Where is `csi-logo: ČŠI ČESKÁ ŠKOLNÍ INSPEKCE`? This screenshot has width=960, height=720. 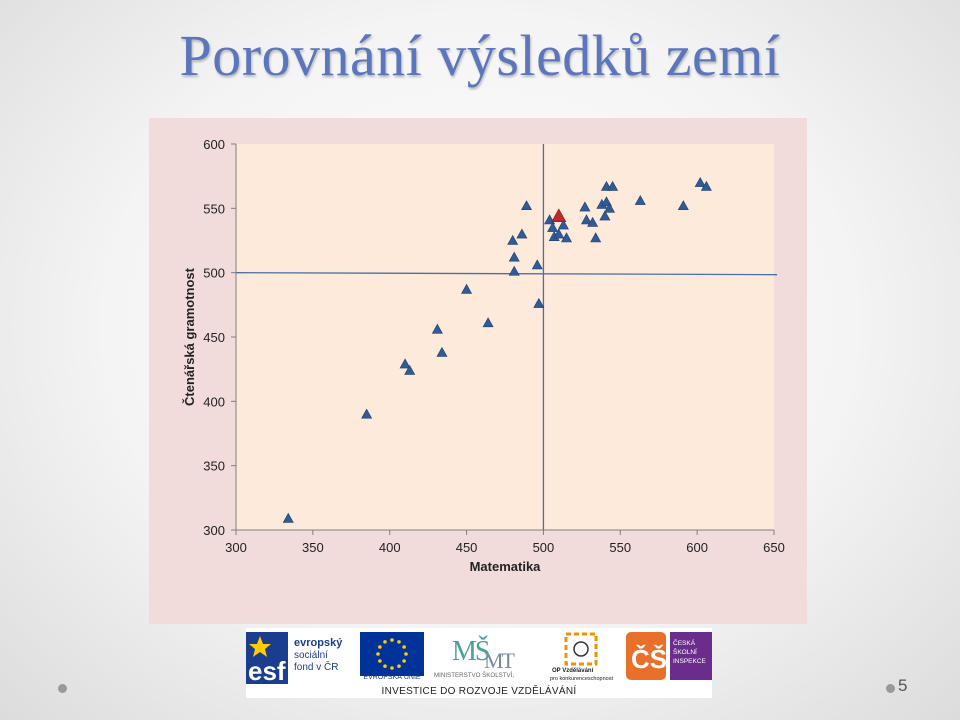
csi-logo: ČŠI ČESKÁ ŠKOLNÍ INSPEKCE is located at coordinates (669, 656).